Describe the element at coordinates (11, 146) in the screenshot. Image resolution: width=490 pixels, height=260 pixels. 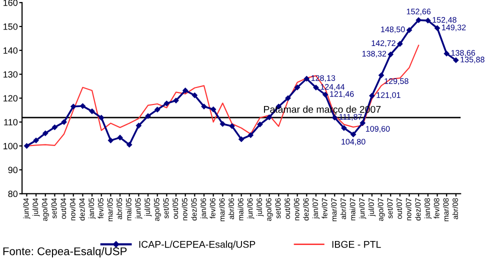
I see `y-tick-label: 100` at that location.